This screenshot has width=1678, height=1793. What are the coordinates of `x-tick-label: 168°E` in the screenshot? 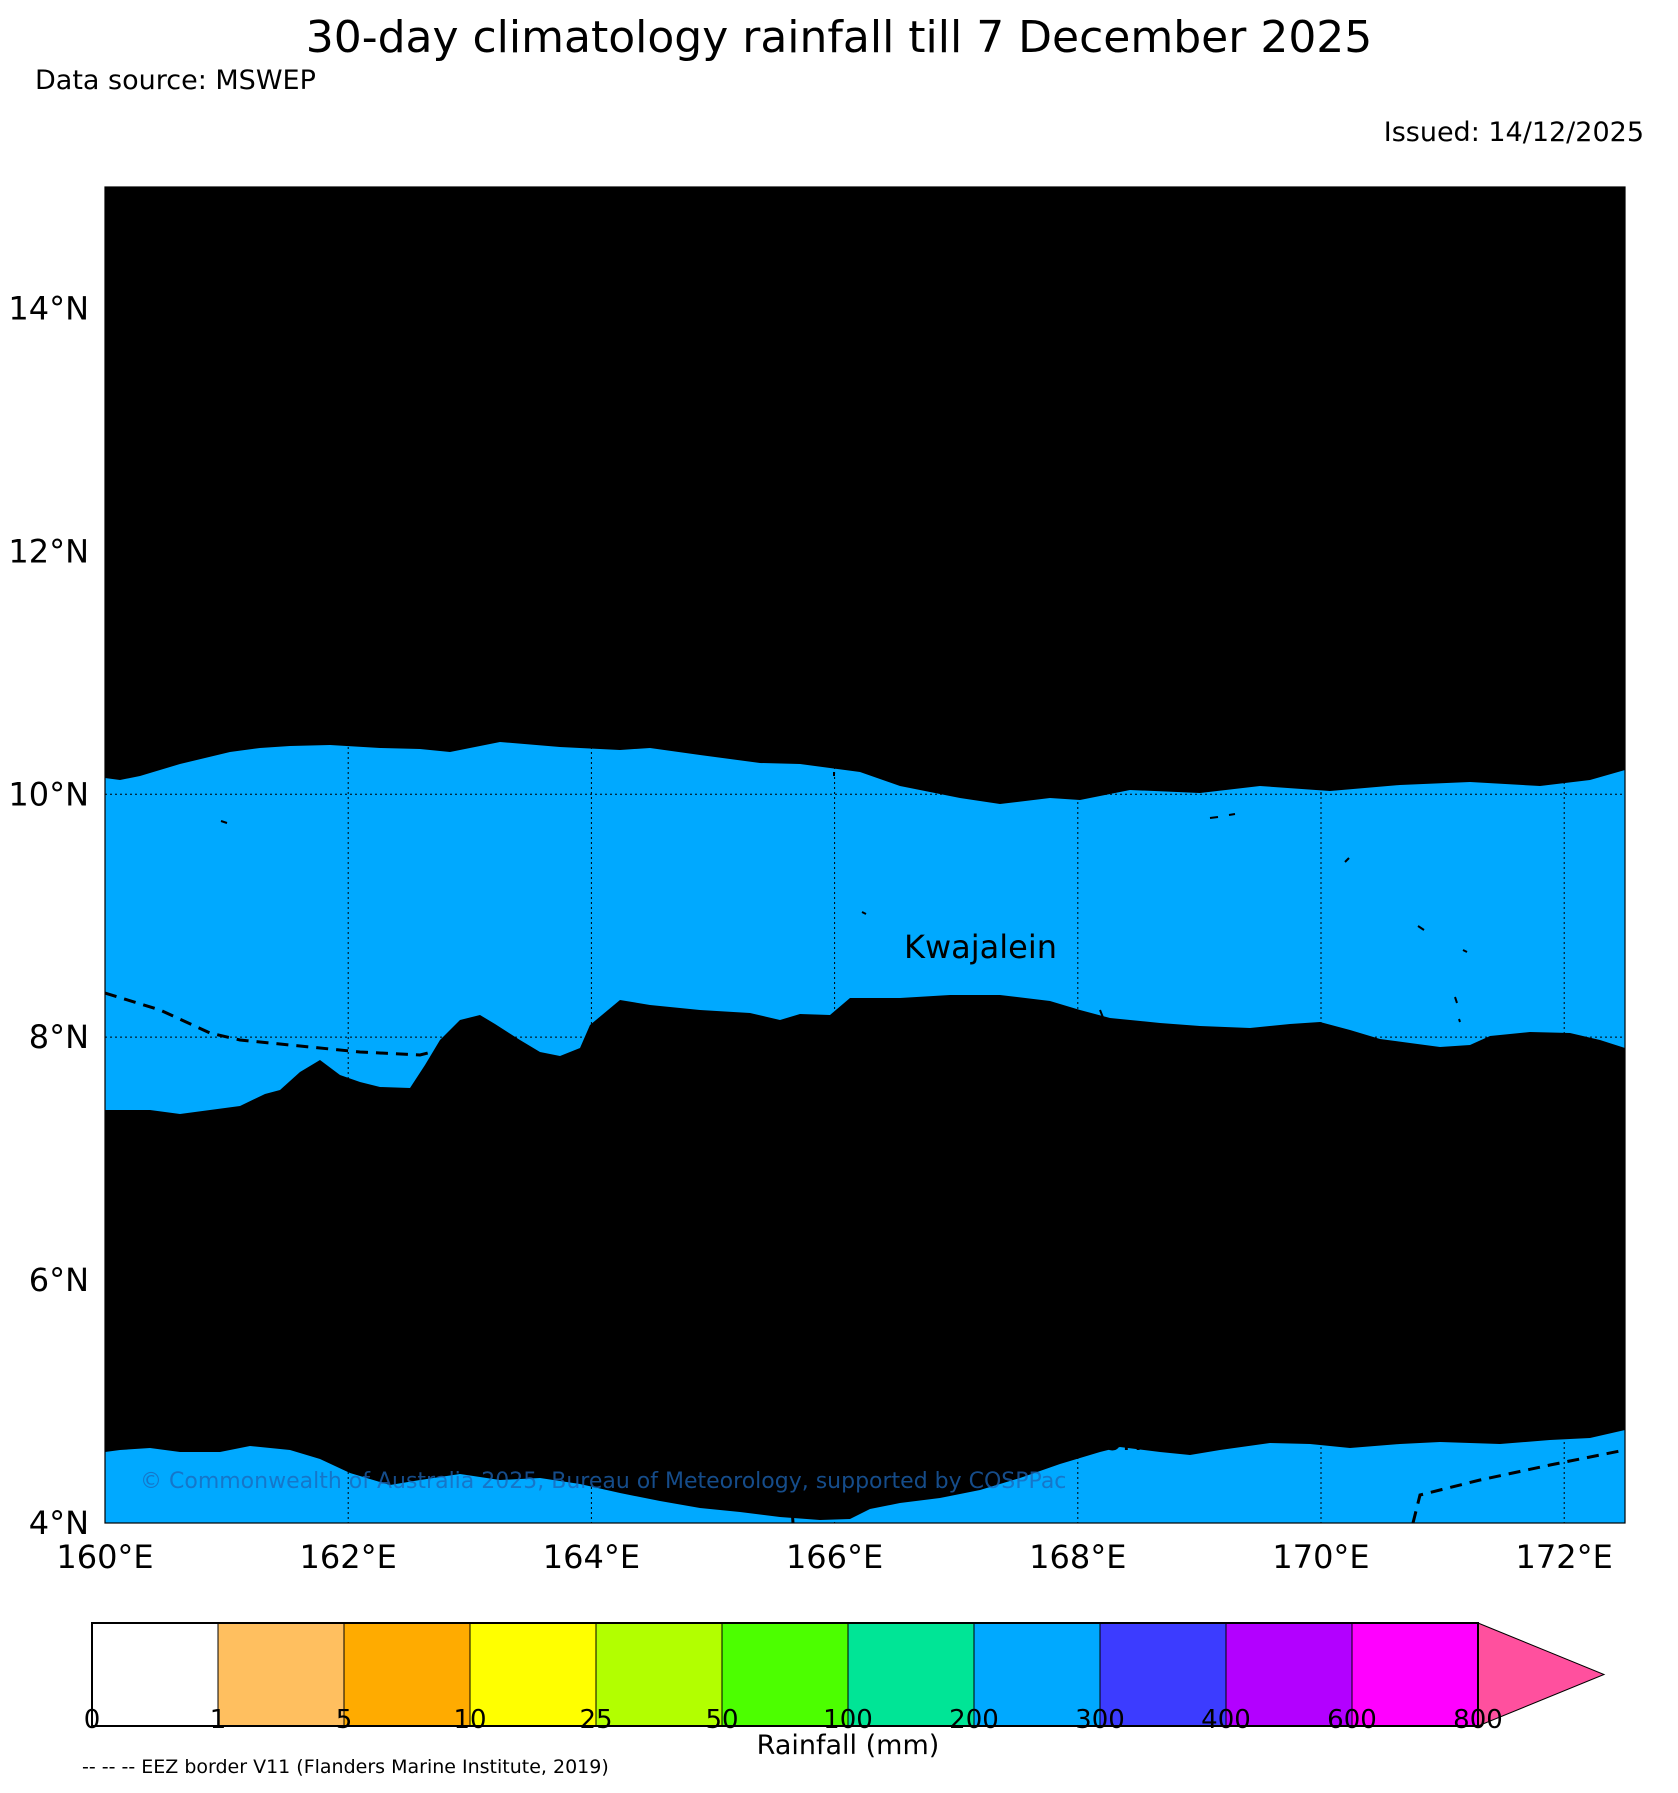 It's located at (1077, 1557).